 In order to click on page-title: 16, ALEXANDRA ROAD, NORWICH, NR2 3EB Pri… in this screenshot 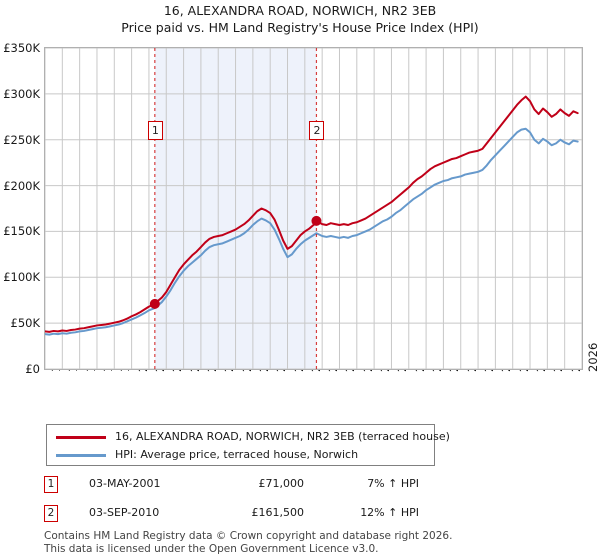, I will do `click(300, 19)`.